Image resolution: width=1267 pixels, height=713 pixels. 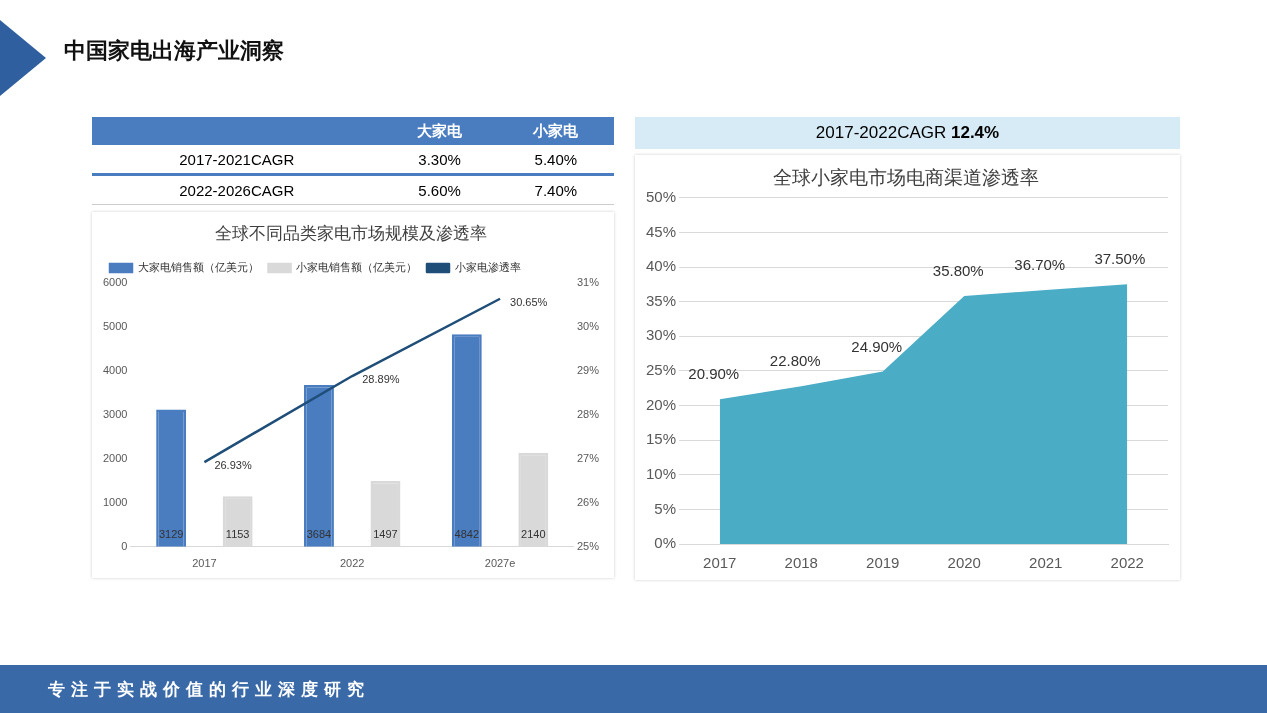 What do you see at coordinates (588, 370) in the screenshot?
I see `y2-tick-label: 29%` at bounding box center [588, 370].